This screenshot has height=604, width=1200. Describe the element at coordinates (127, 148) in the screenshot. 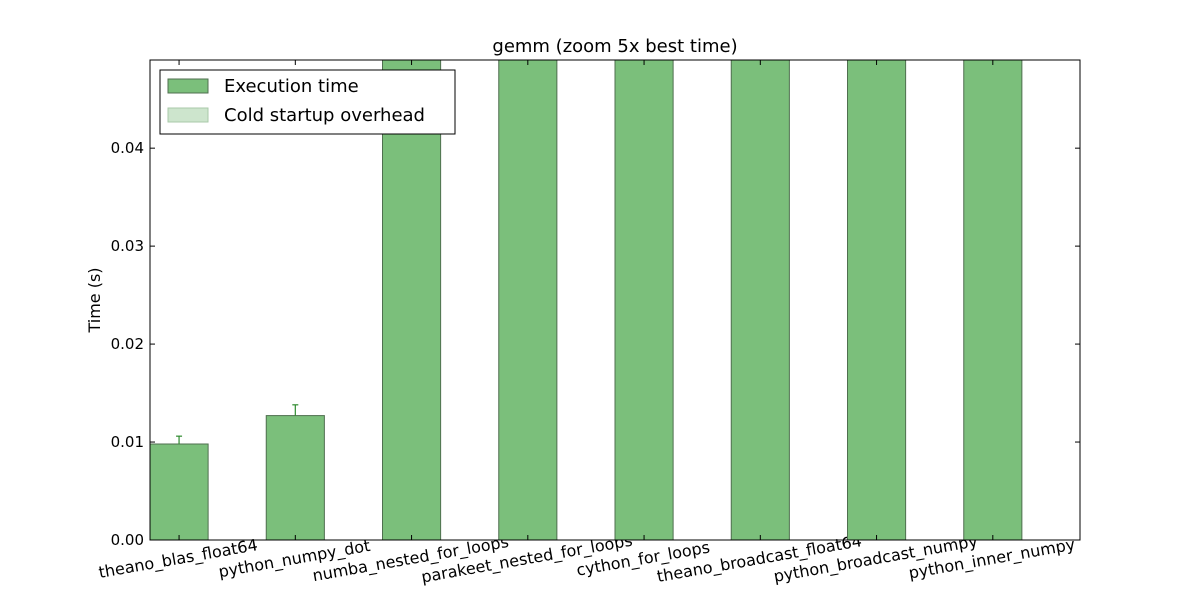

I see `y-tick-label: 0.04` at that location.